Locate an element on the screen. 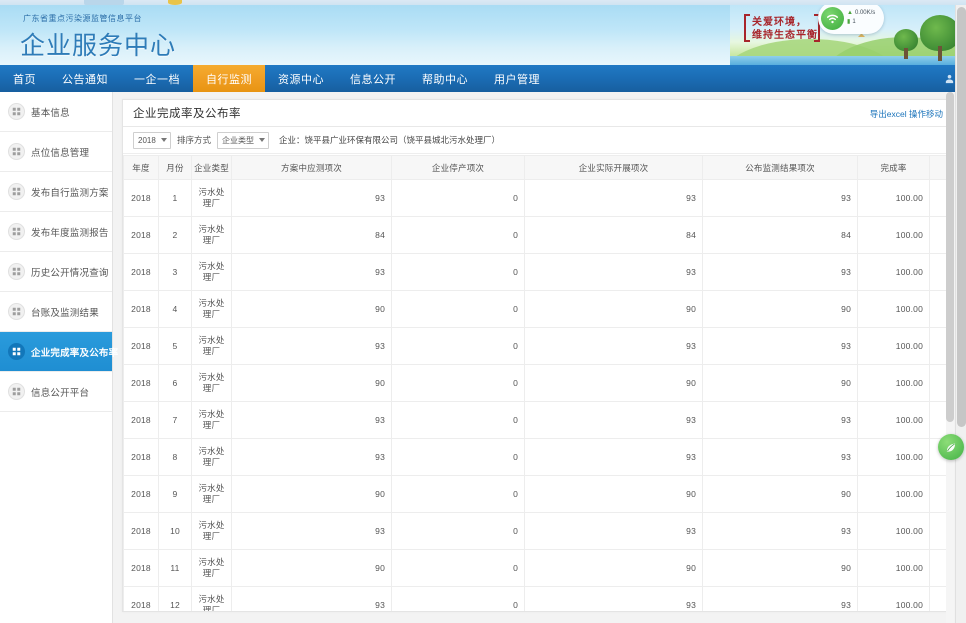 The height and width of the screenshot is (623, 966). page-scrollbar is located at coordinates (960, 314).